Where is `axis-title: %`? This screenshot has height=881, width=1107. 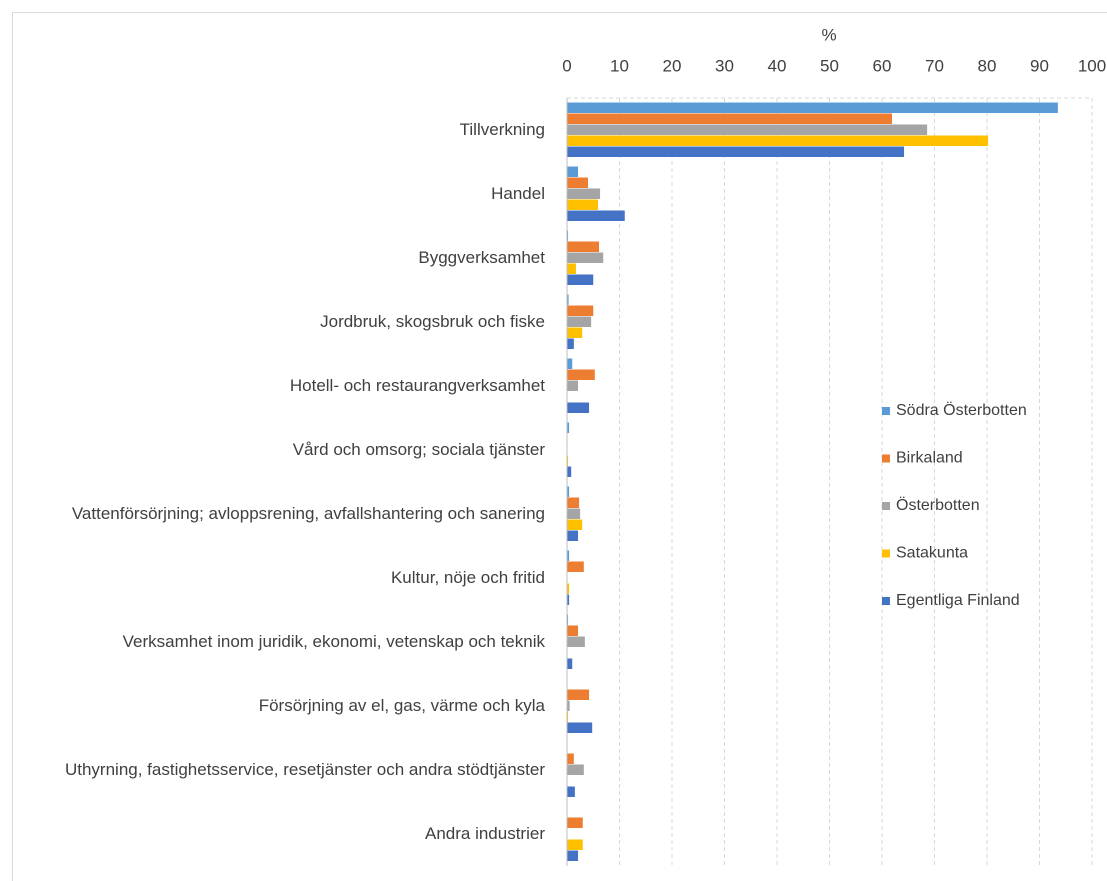
axis-title: % is located at coordinates (828, 34).